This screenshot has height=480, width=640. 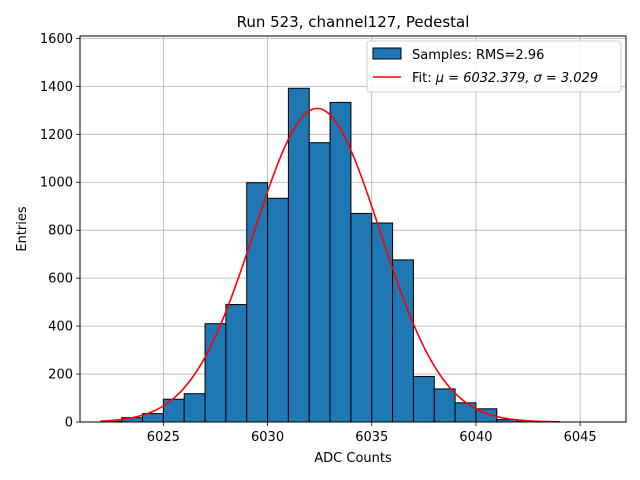 What do you see at coordinates (267, 437) in the screenshot?
I see `x-tick-label: 6030` at bounding box center [267, 437].